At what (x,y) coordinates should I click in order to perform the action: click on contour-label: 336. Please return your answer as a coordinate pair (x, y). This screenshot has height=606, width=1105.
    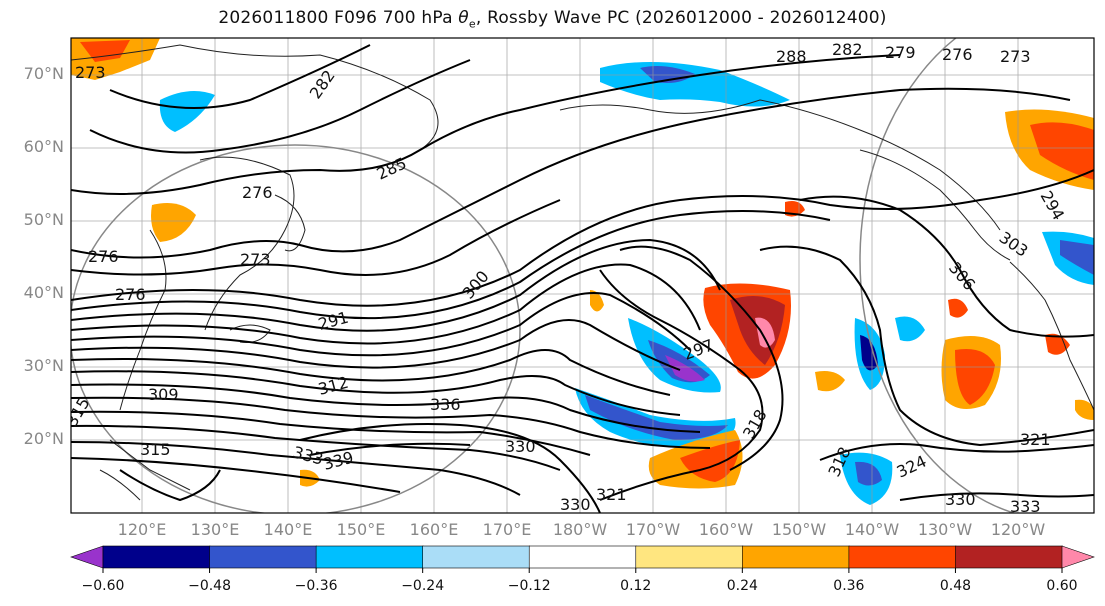
    Looking at the image, I should click on (445, 404).